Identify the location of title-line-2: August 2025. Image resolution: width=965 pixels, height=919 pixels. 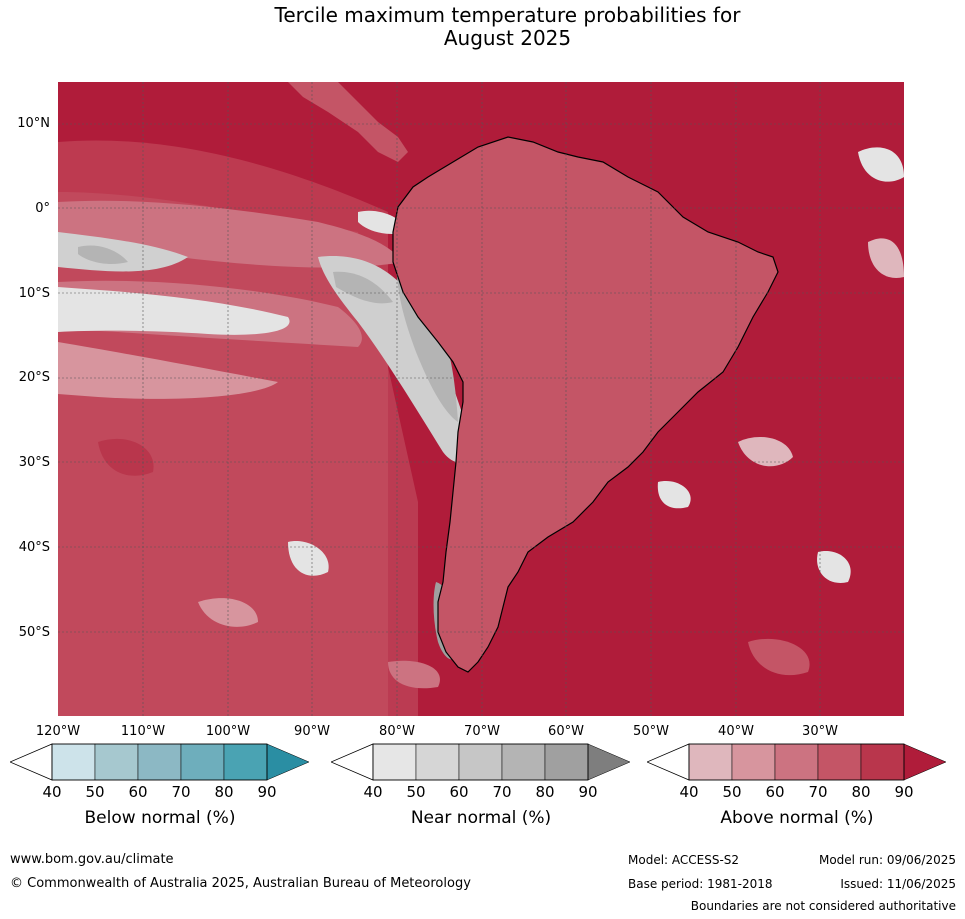
(507, 38).